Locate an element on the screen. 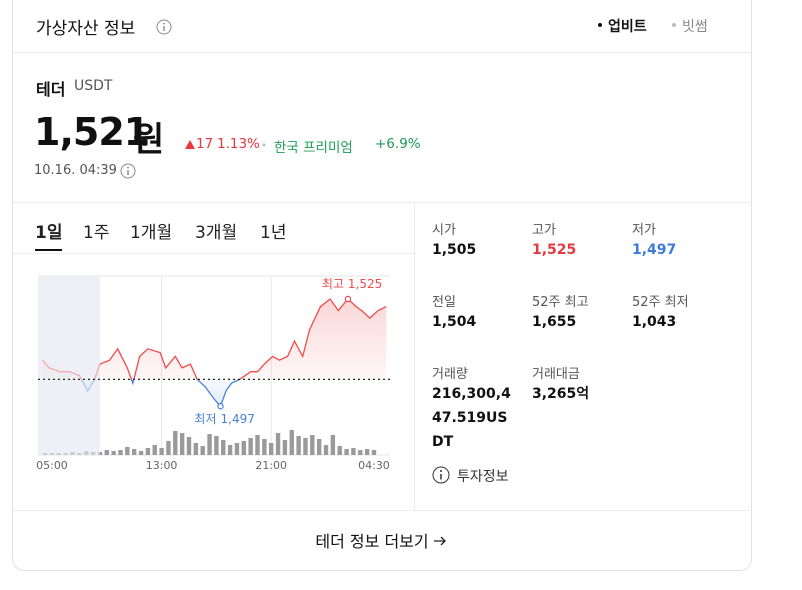  annotation-value: 1,525 is located at coordinates (365, 284).